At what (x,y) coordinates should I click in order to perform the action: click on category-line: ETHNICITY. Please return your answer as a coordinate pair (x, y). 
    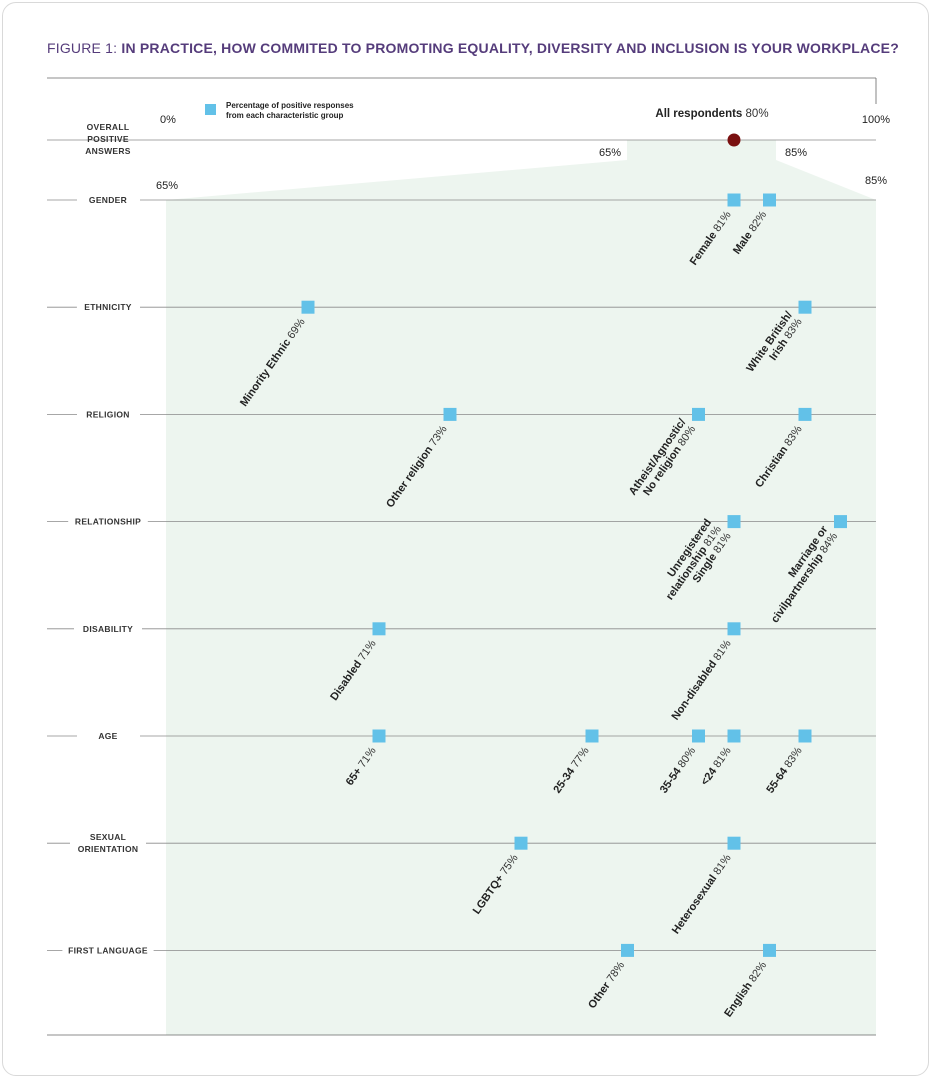
    Looking at the image, I should click on (108, 307).